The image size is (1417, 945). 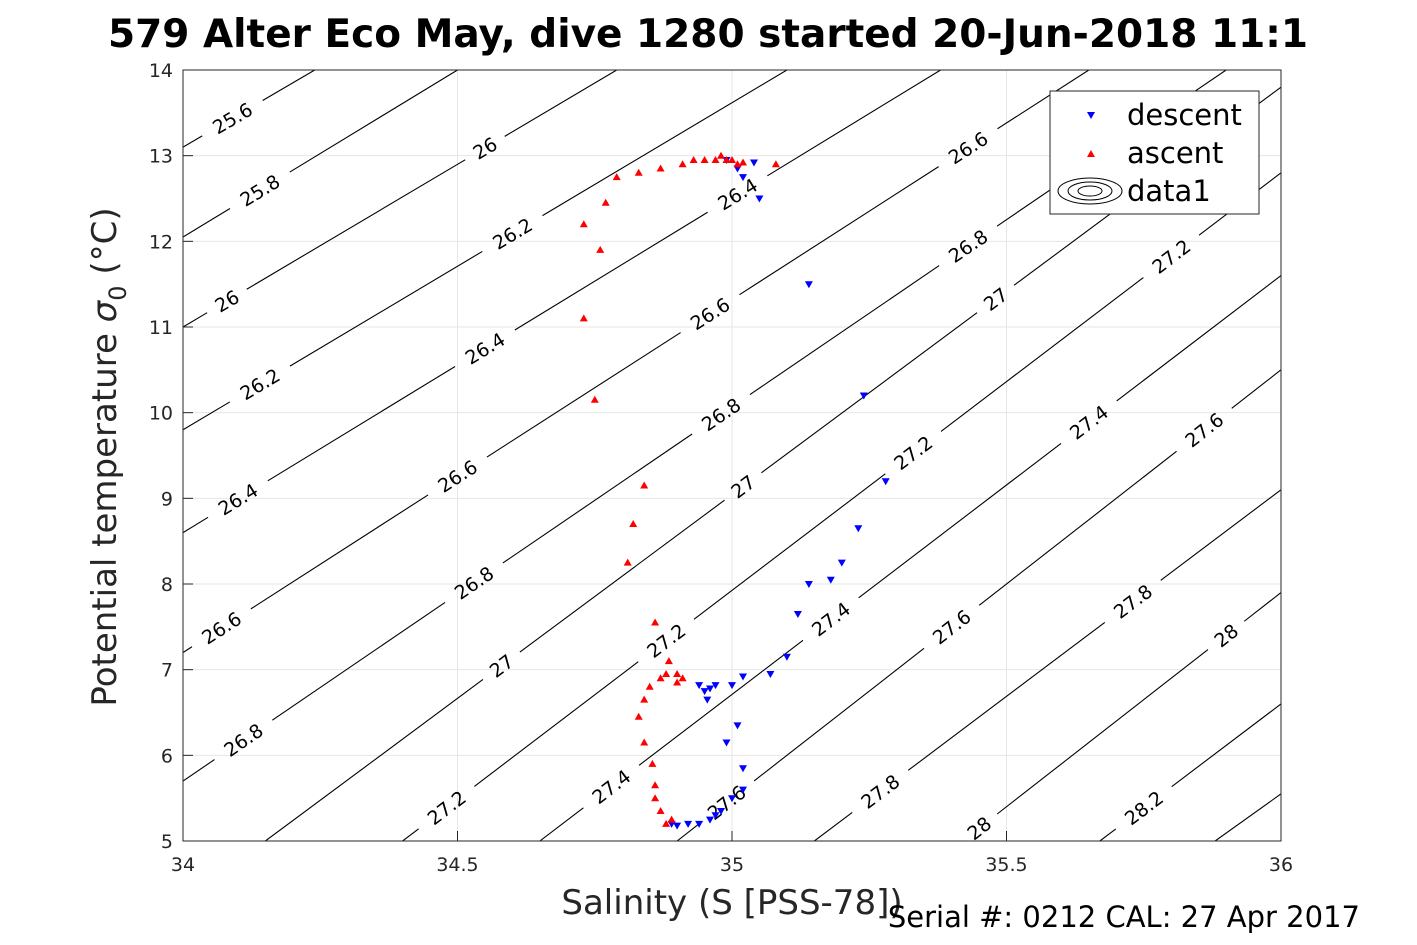 What do you see at coordinates (105, 519) in the screenshot?
I see `y-axis-label-text: Potential temperature` at bounding box center [105, 519].